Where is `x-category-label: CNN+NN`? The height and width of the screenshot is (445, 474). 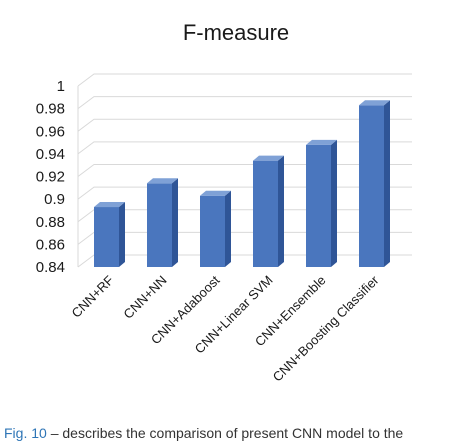 x-category-label: CNN+NN is located at coordinates (144, 297).